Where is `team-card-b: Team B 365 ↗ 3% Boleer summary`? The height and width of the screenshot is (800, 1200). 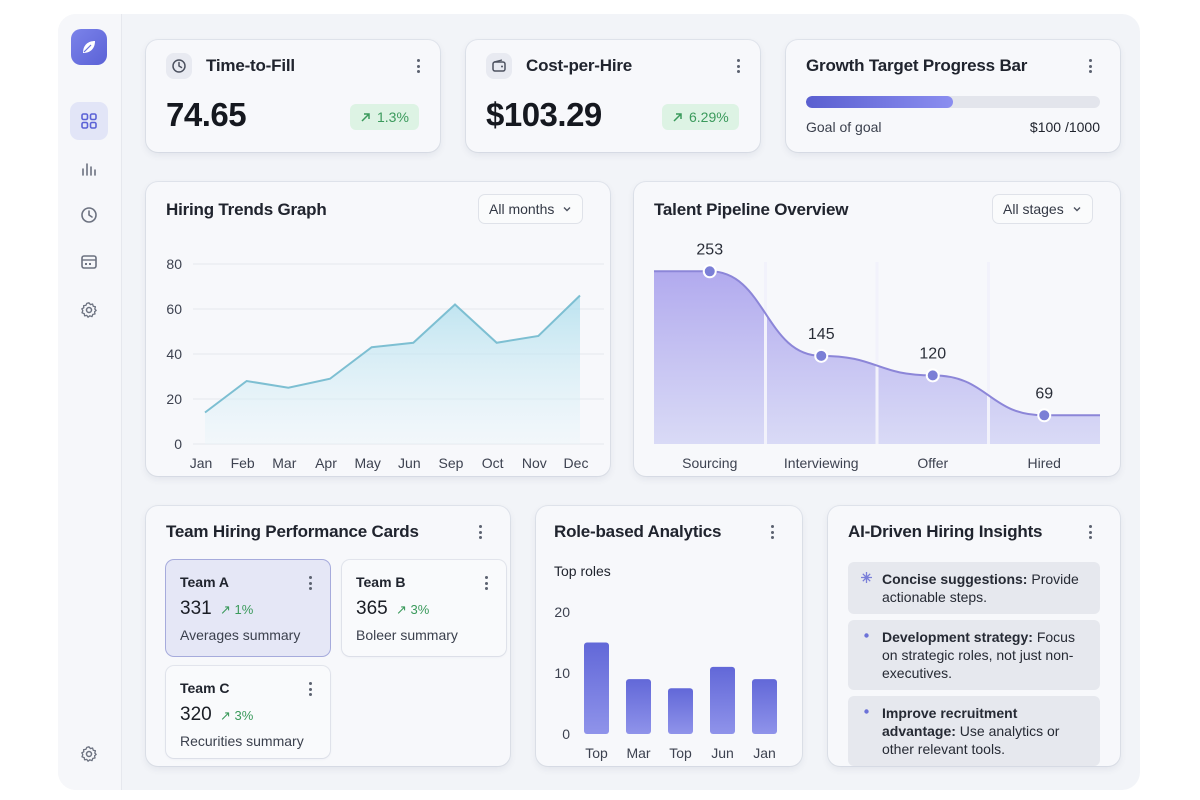 team-card-b: Team B 365 ↗ 3% Boleer summary is located at coordinates (424, 608).